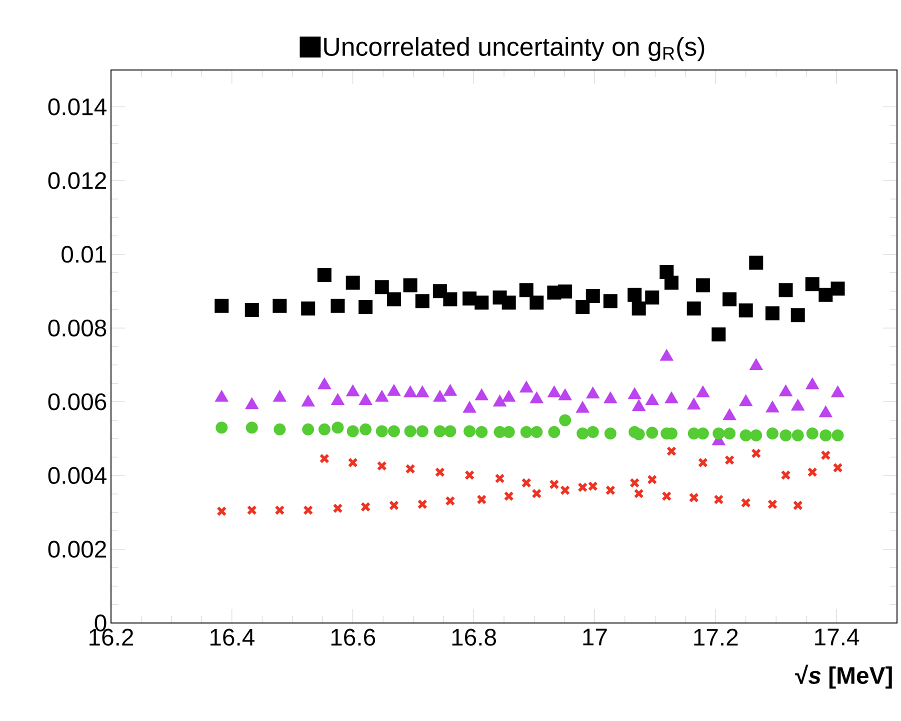 The height and width of the screenshot is (721, 901). Describe the element at coordinates (716, 637) in the screenshot. I see `x-tick-label: 17.2` at that location.